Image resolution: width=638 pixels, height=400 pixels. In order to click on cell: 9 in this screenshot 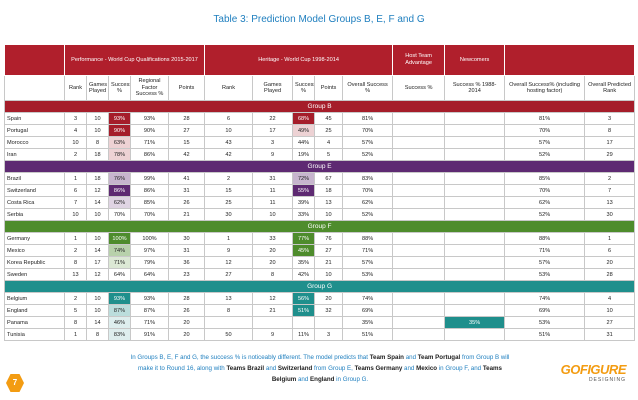, I will do `click(273, 334)`.